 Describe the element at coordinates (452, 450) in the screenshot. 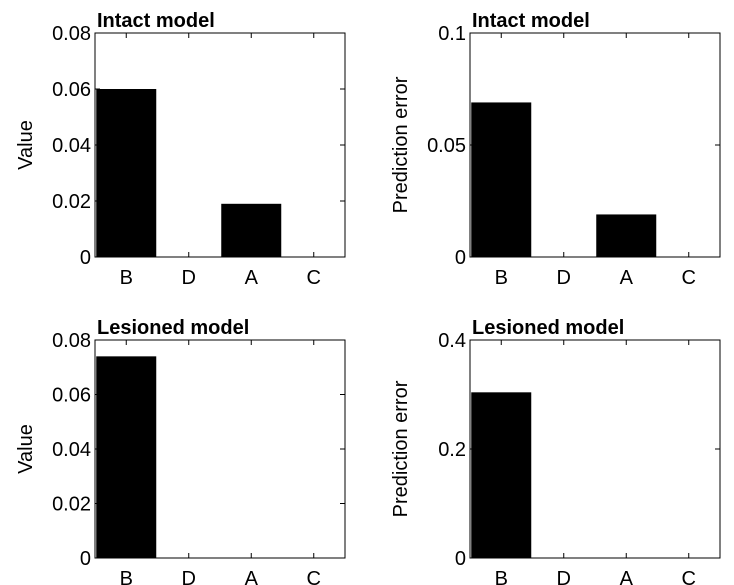

I see `y-tick-label: 0.2` at that location.